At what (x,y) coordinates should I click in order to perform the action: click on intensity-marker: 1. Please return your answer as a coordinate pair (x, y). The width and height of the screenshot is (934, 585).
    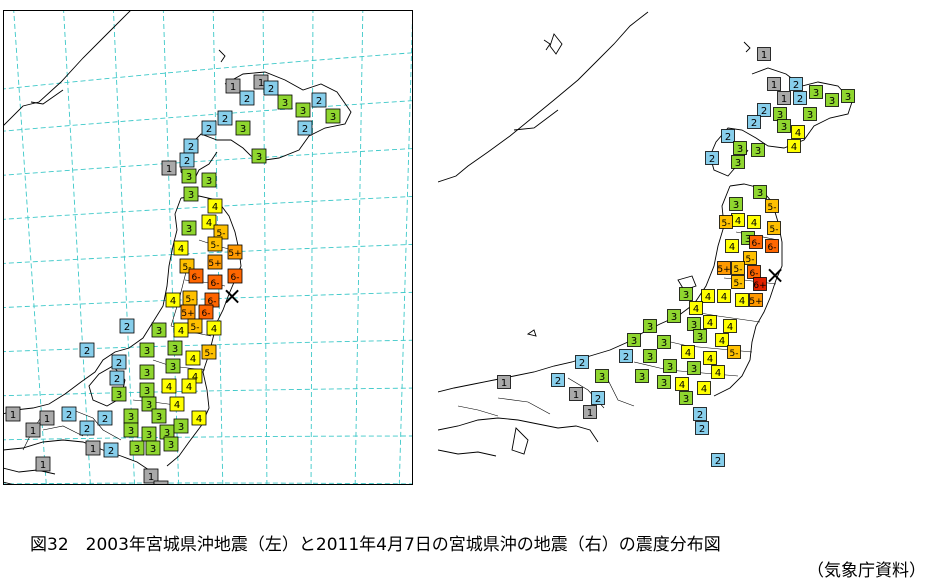
    Looking at the image, I should click on (504, 382).